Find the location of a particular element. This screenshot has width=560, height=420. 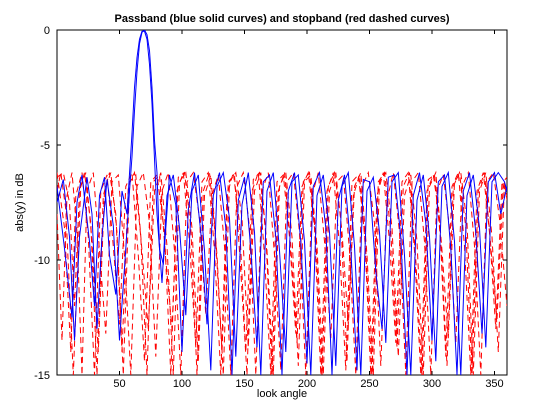

y-tick-label: 0 is located at coordinates (47, 31).